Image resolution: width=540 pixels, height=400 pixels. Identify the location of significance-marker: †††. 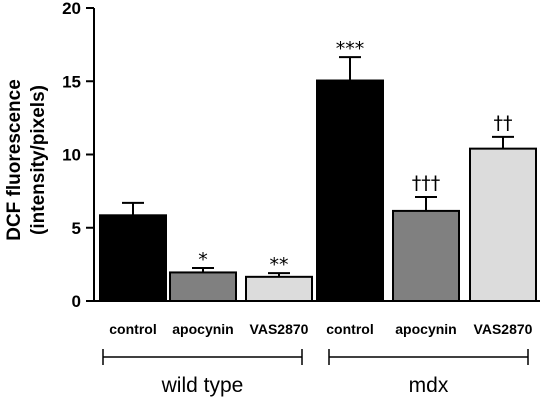
(426, 183).